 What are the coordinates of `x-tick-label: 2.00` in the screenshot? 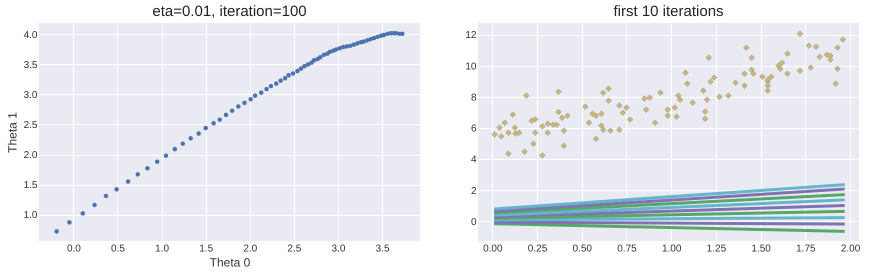 It's located at (850, 249).